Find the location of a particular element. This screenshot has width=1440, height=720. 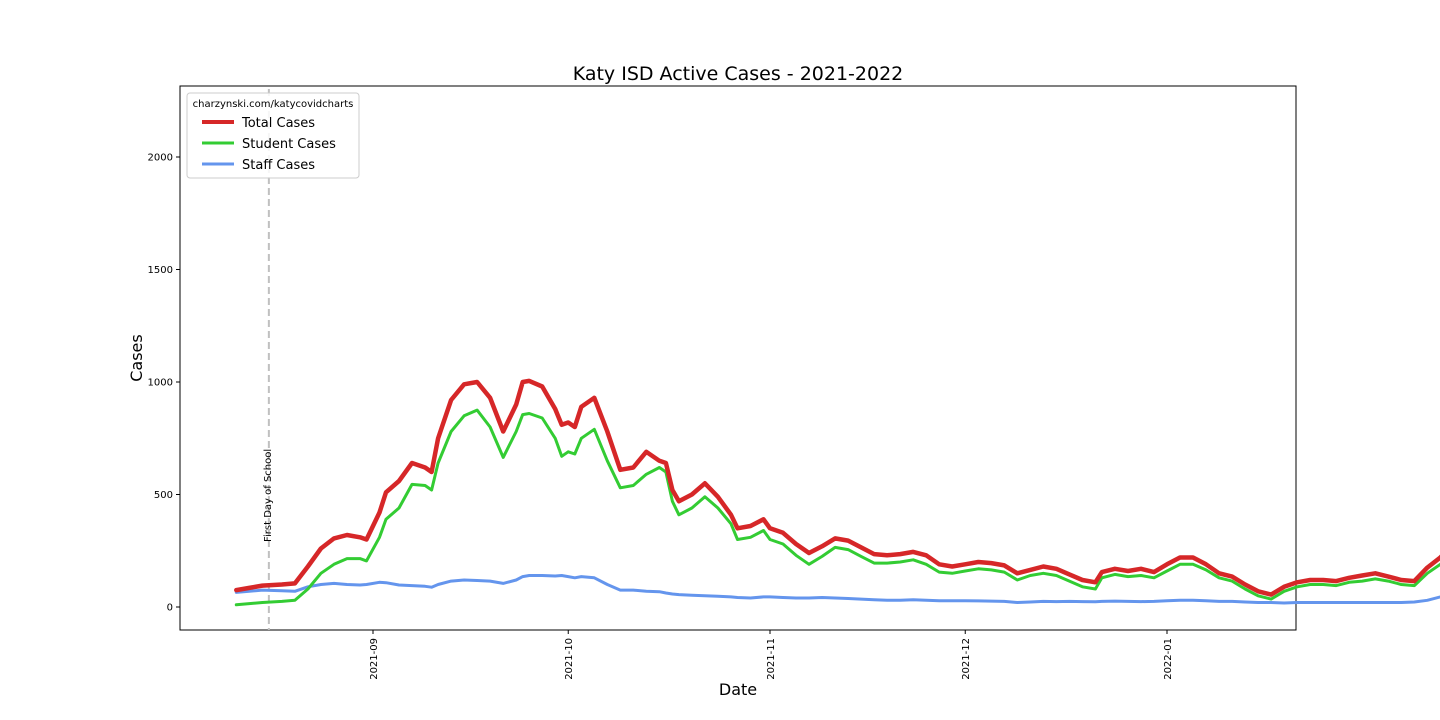

y-tick-label: 1000 is located at coordinates (160, 383).